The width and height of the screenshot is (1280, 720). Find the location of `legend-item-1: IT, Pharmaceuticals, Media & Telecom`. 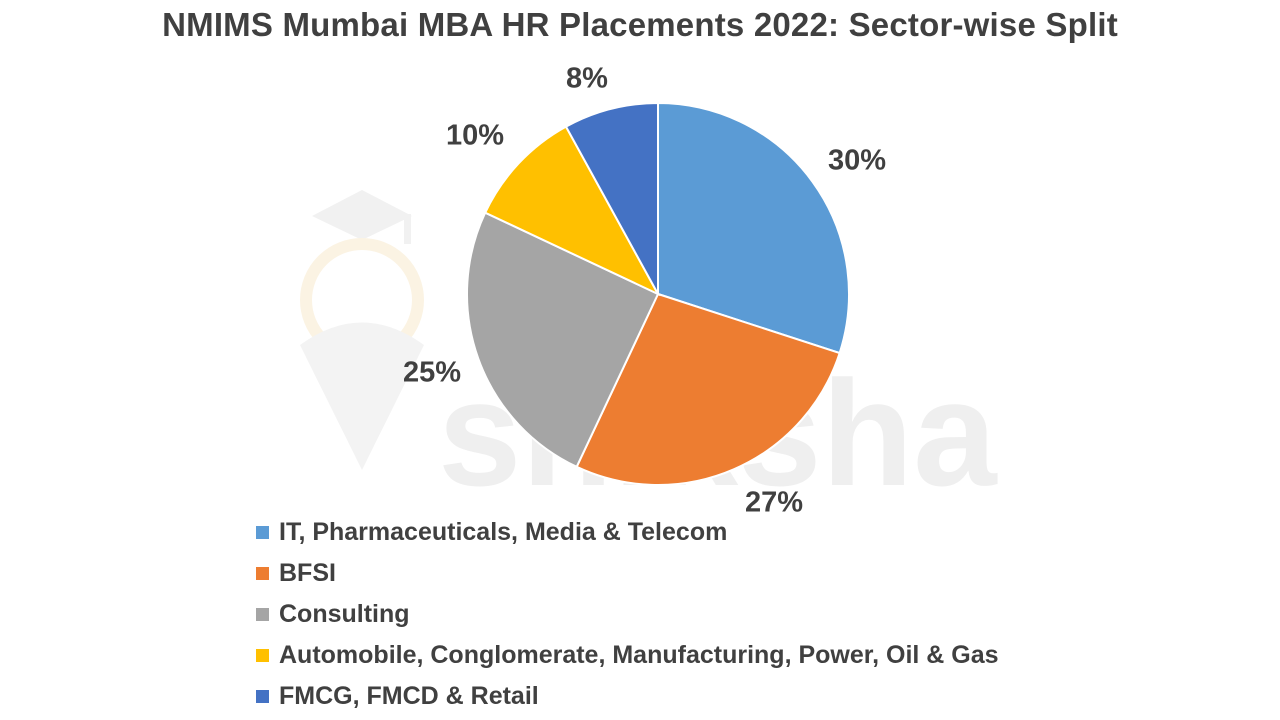

legend-item-1: IT, Pharmaceuticals, Media & Telecom is located at coordinates (627, 532).